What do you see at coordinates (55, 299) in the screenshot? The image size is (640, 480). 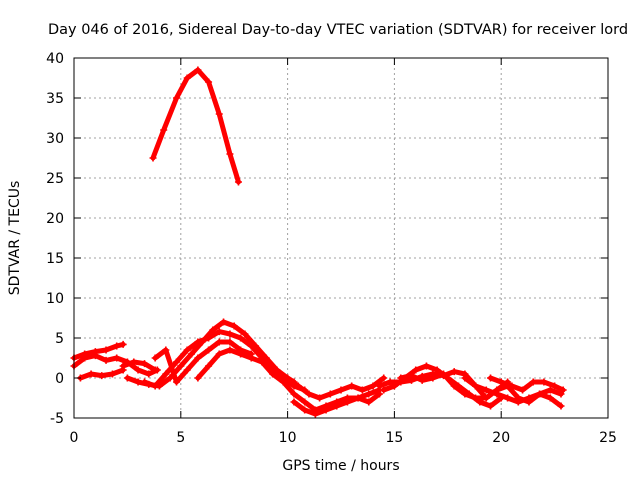 I see `y-tick-label: 10` at bounding box center [55, 299].